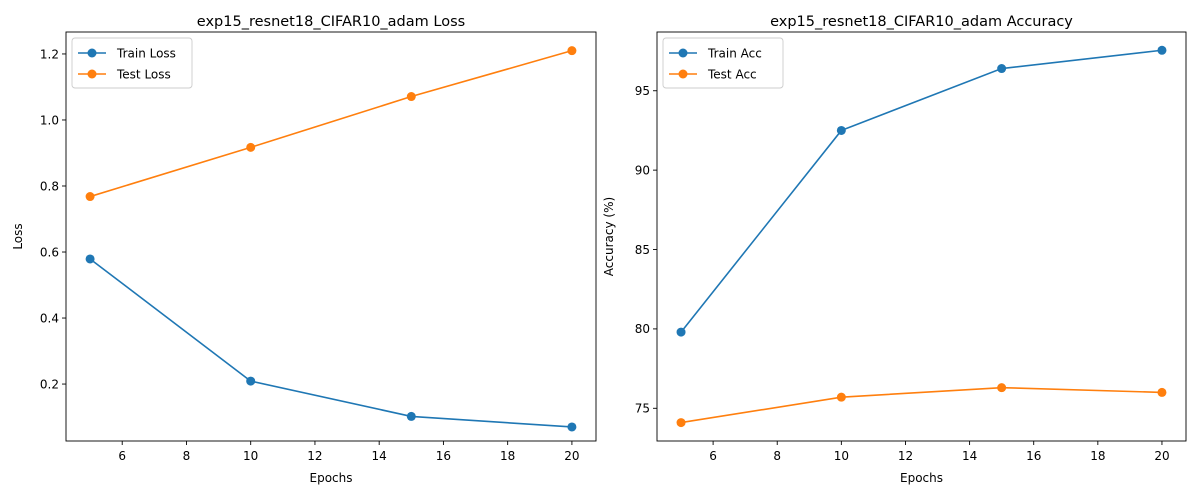 This screenshot has width=1200, height=500. I want to click on y-tick-label: 0.2, so click(49, 384).